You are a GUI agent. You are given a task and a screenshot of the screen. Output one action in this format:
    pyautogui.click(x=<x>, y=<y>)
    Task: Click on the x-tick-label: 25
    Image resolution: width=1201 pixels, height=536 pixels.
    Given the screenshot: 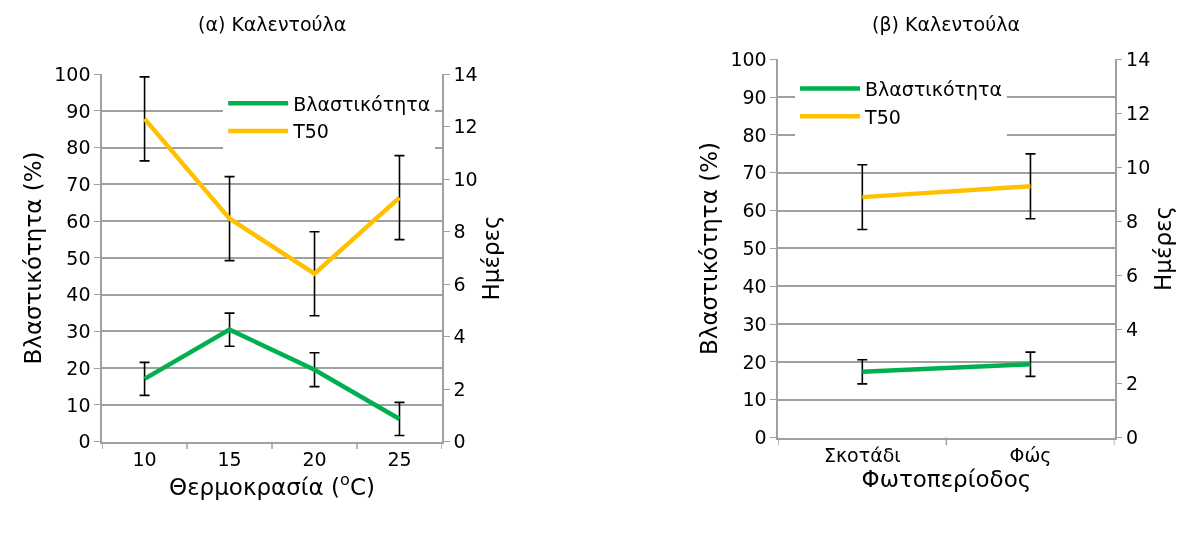 What is the action you would take?
    pyautogui.click(x=399, y=459)
    